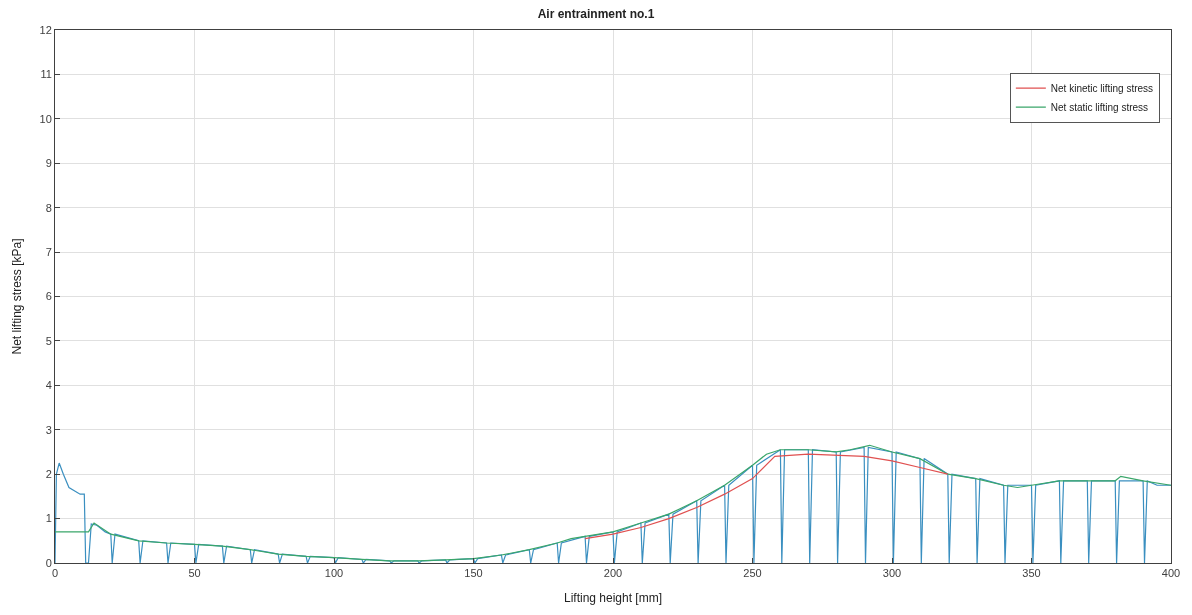 Image resolution: width=1192 pixels, height=615 pixels. Describe the element at coordinates (48, 385) in the screenshot. I see `y-tick-label: 4` at that location.